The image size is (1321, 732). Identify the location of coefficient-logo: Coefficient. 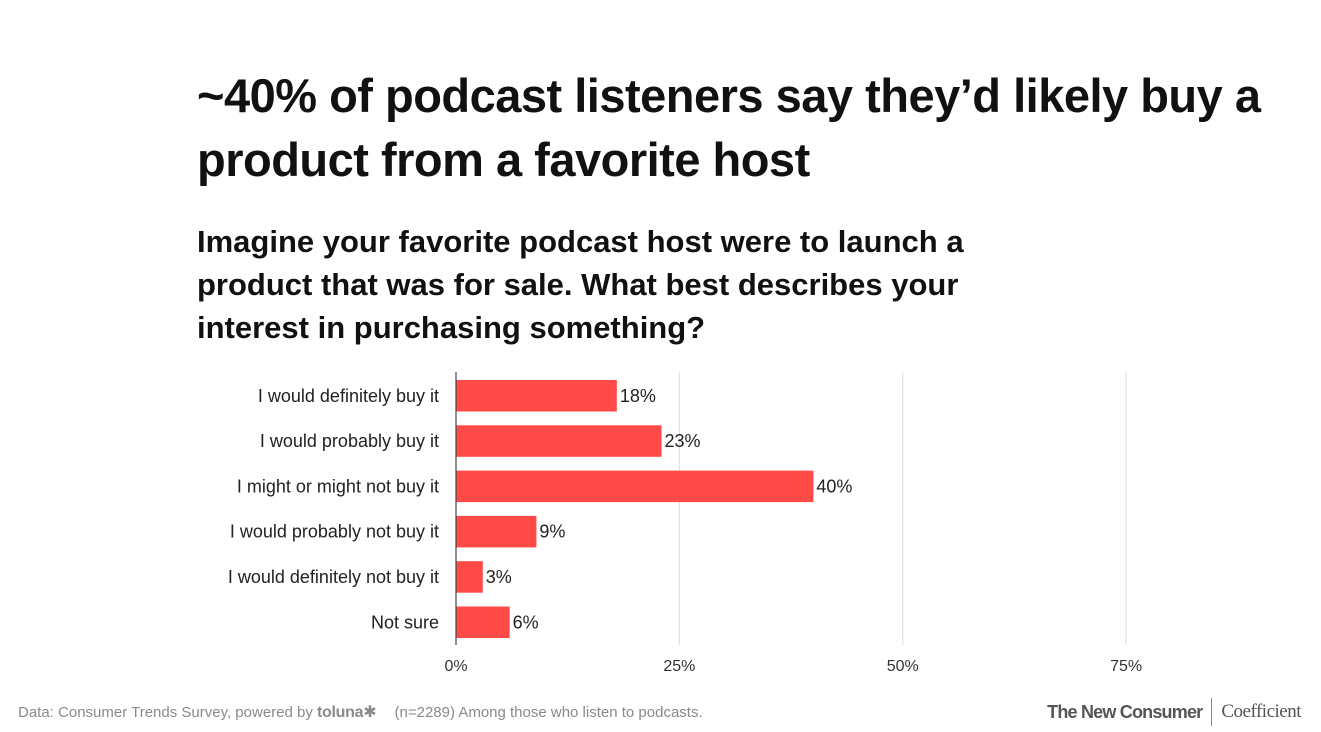
(1261, 711).